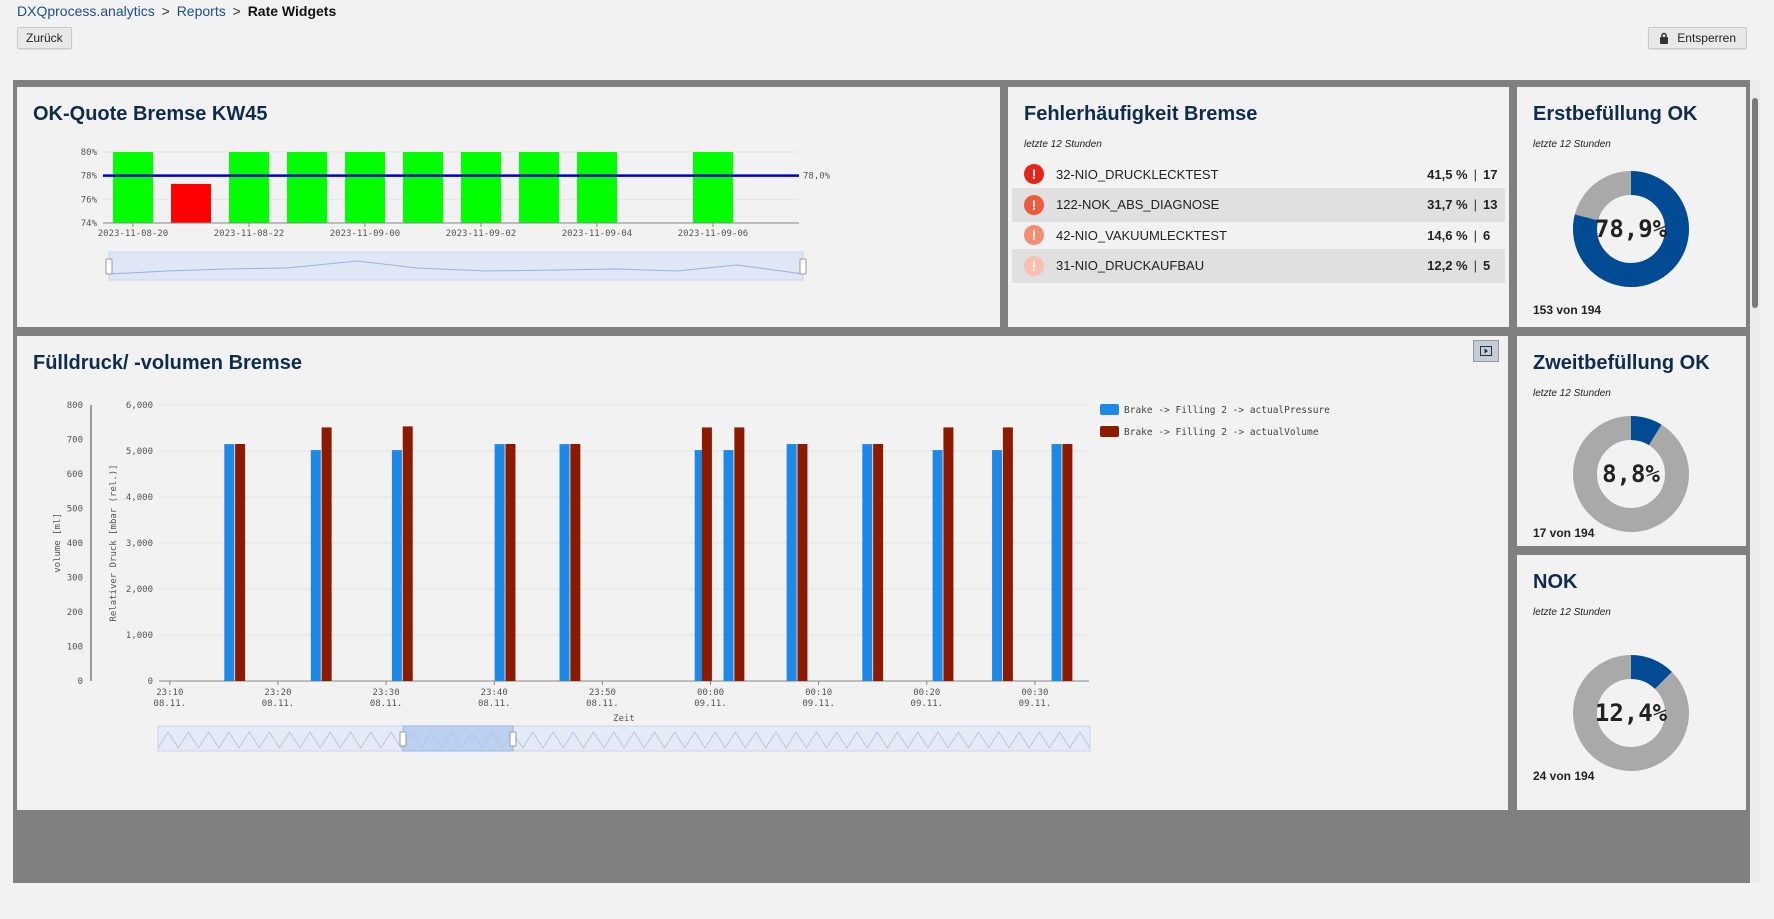  I want to click on legend-label: Brake -> Filling 2 -> actualVolume, so click(1221, 432).